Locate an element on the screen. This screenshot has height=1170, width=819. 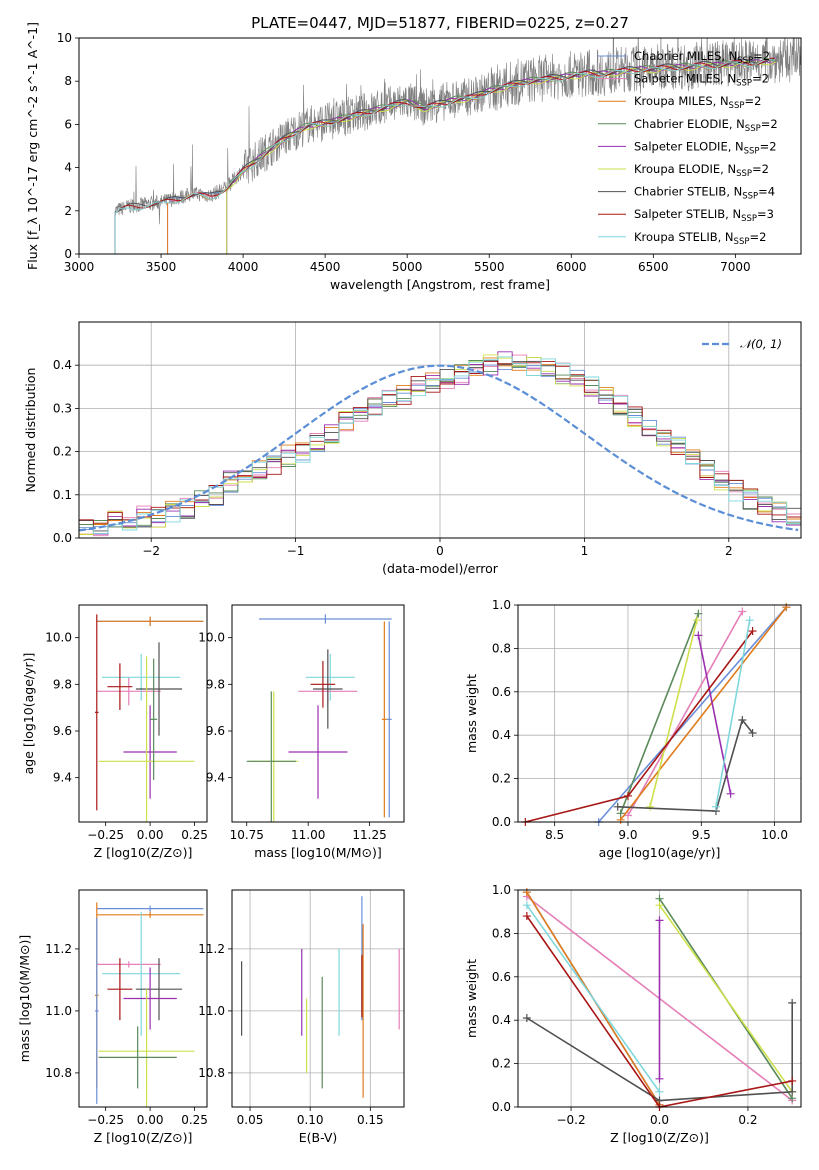
legend-label: Salpeter STELIB, NSSP=3 is located at coordinates (704, 215).